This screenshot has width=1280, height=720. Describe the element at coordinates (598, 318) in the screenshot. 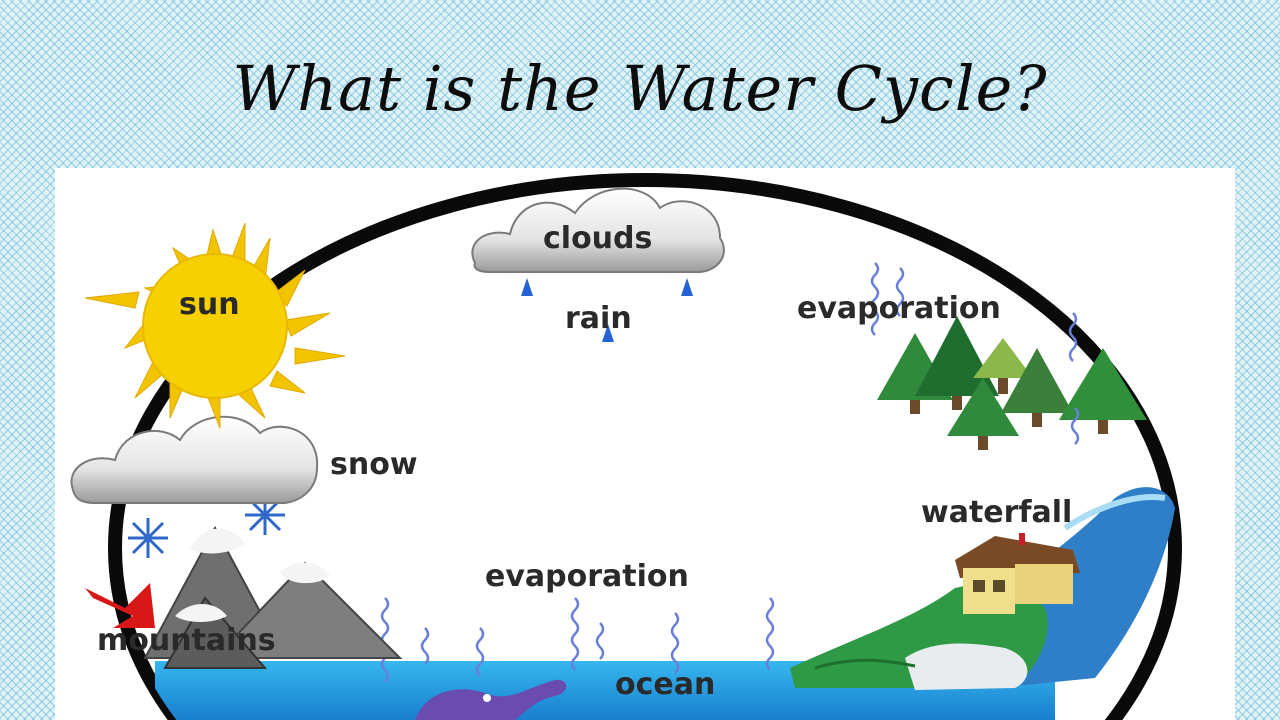

I see `rain-label: rain` at that location.